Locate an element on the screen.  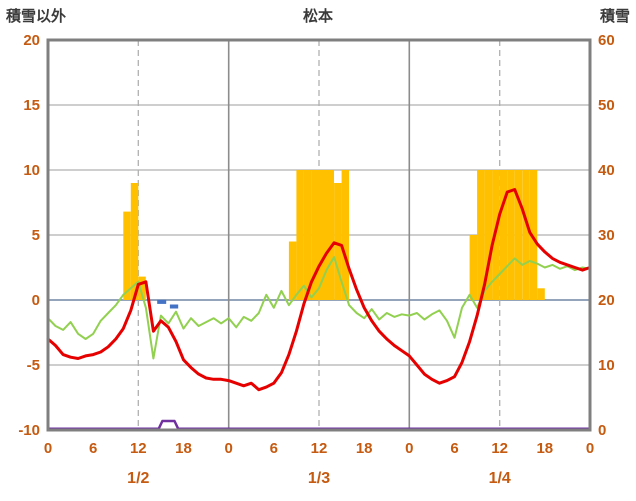
left-axis-title: 積雪以外 is located at coordinates (36, 16).